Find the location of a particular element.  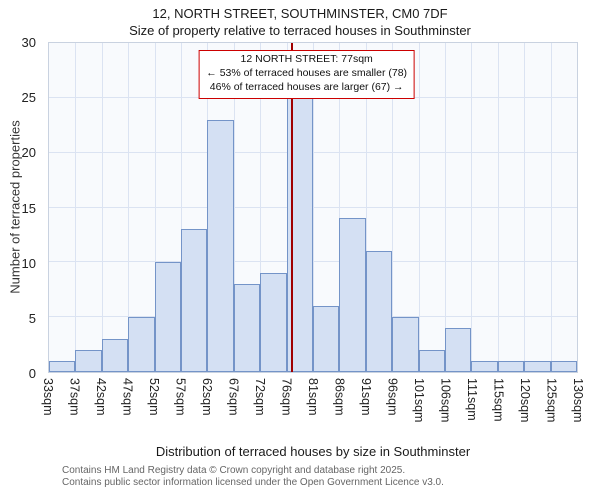

y-tick-label: 5 is located at coordinates (32, 318).